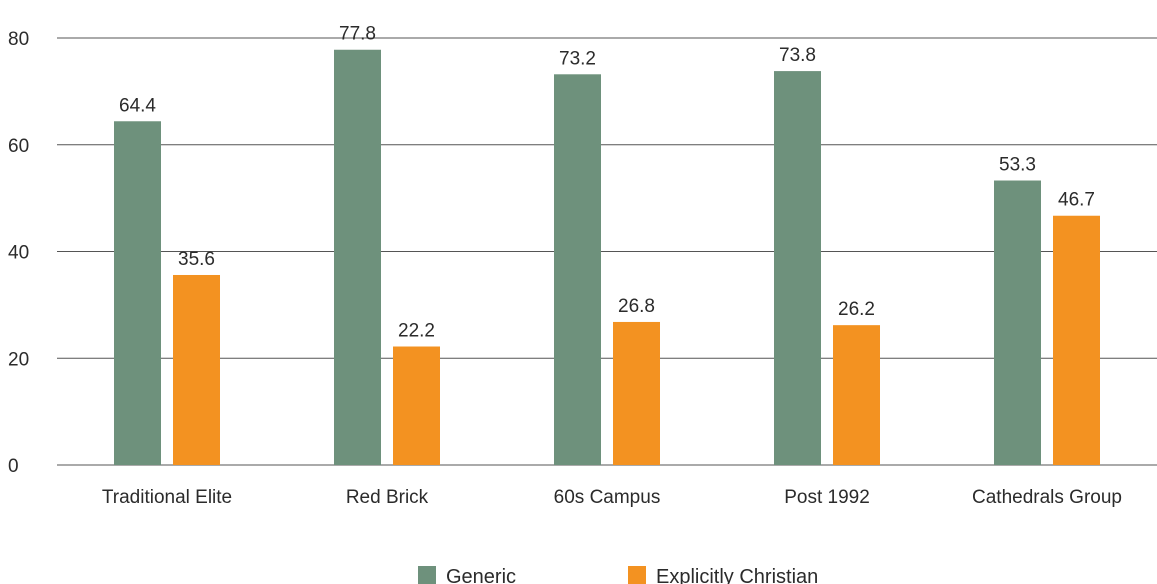 The height and width of the screenshot is (584, 1157). What do you see at coordinates (167, 497) in the screenshot?
I see `x-tick-label: Traditional Elite` at bounding box center [167, 497].